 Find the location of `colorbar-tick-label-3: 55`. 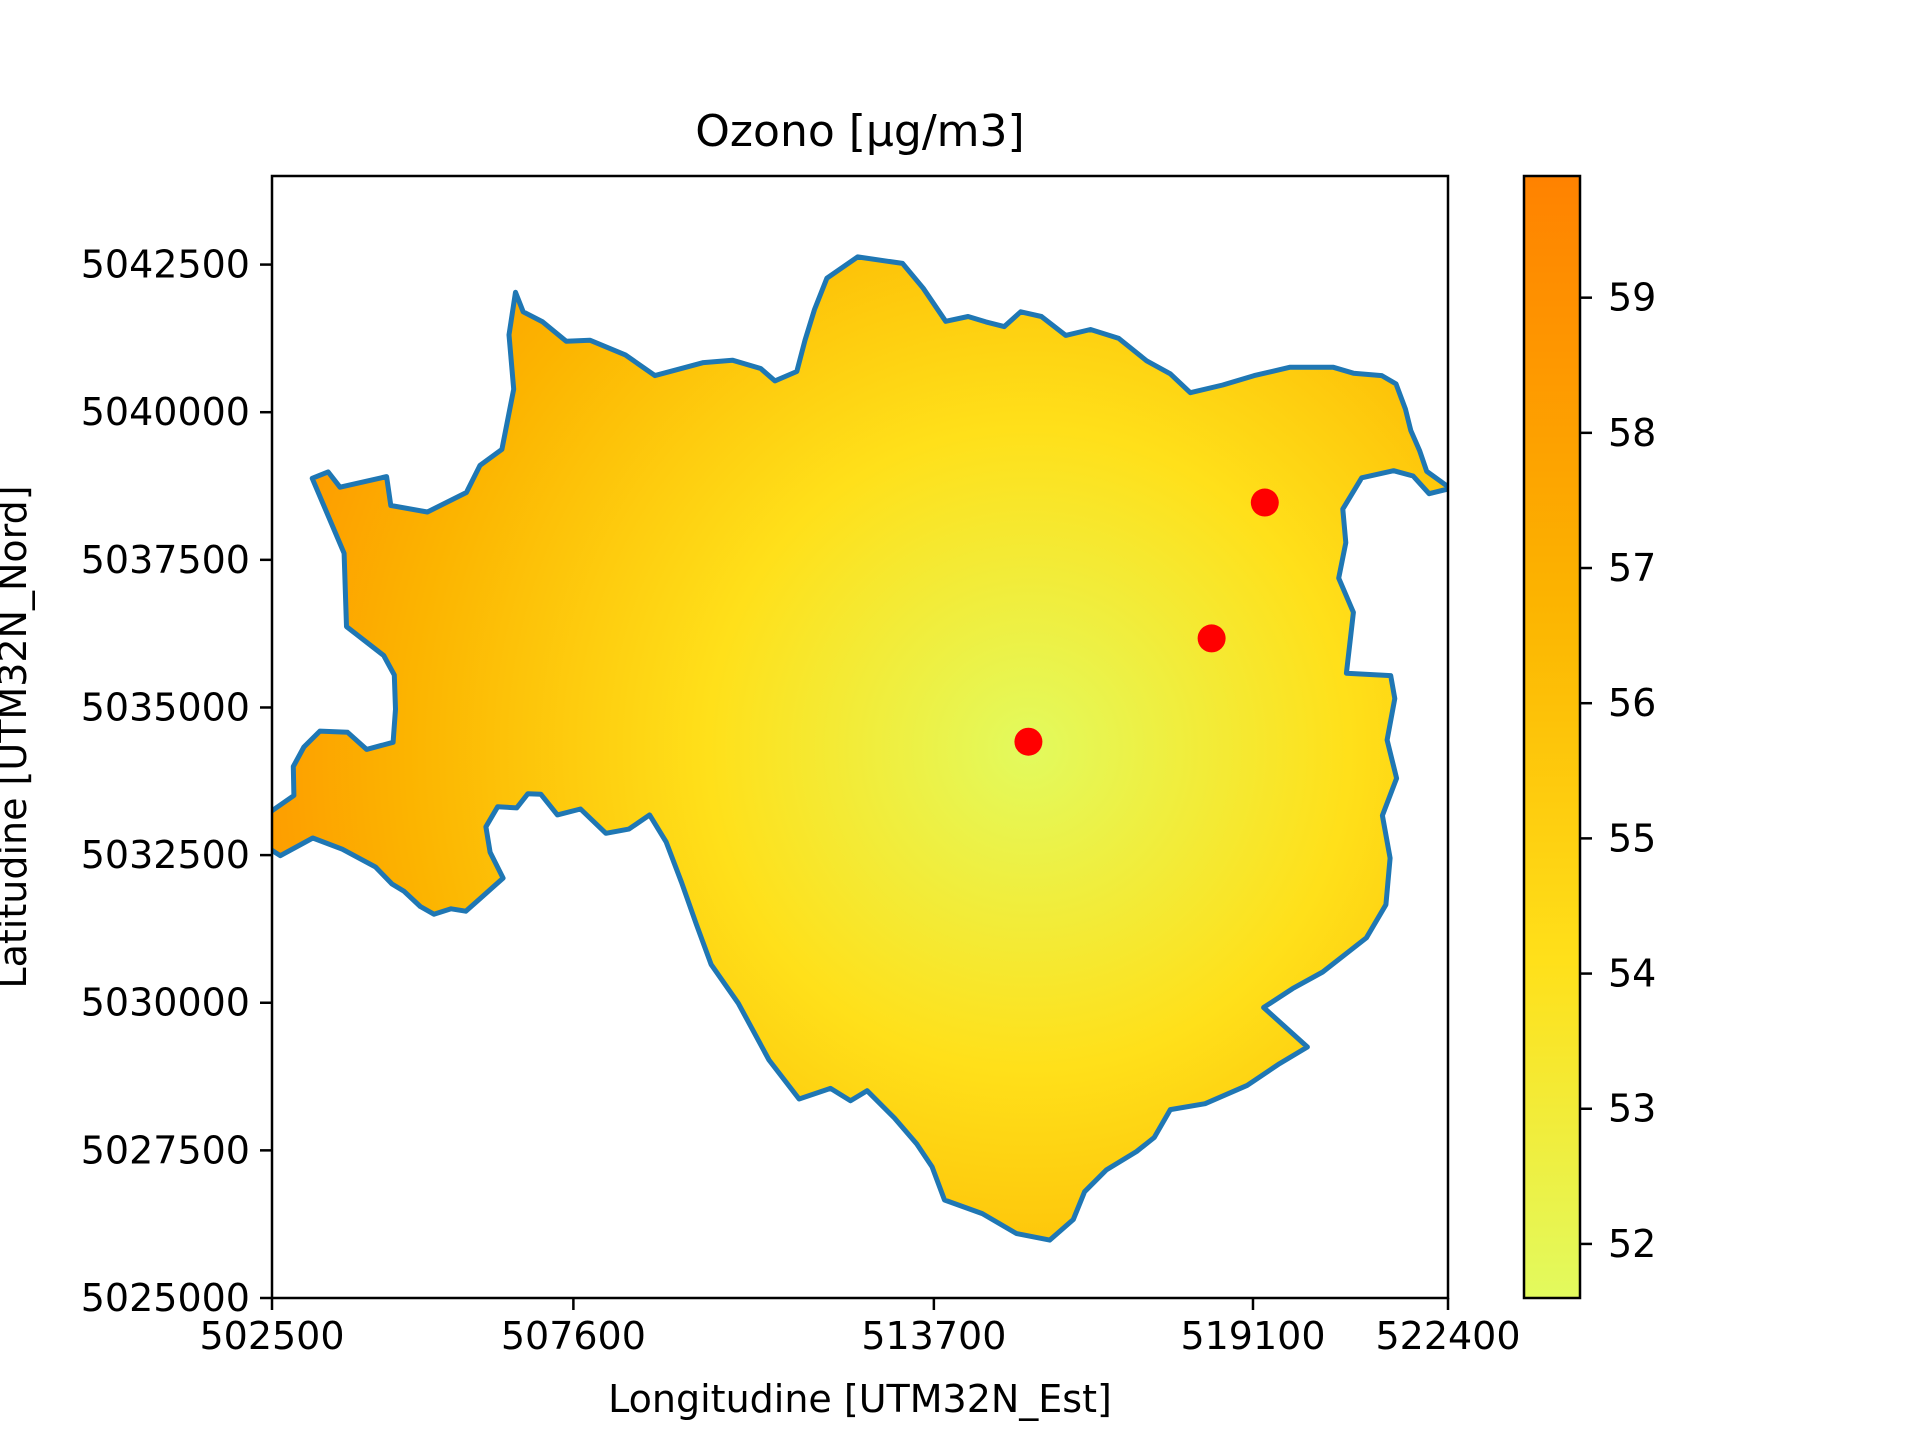

colorbar-tick-label-3: 55 is located at coordinates (1632, 838).